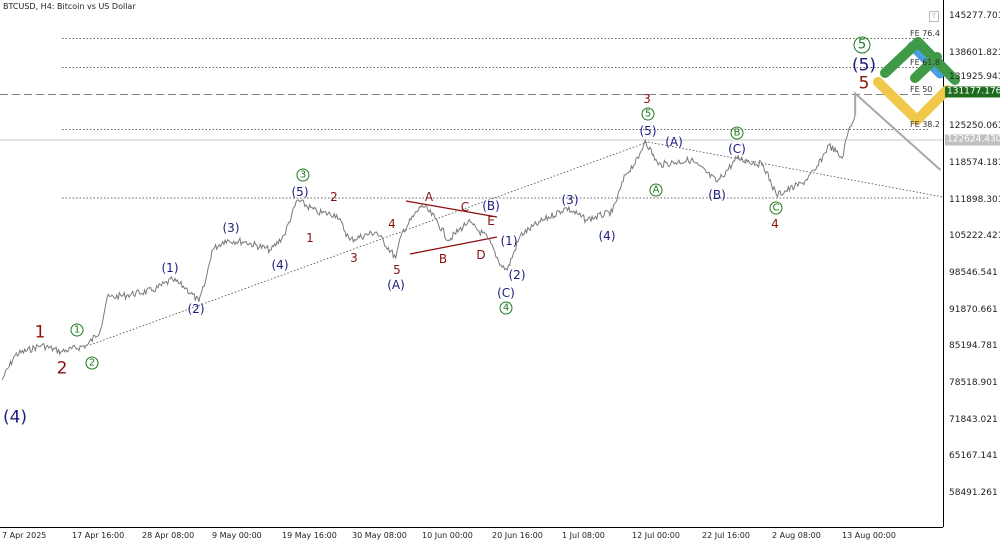 The width and height of the screenshot is (1000, 545). Describe the element at coordinates (168, 535) in the screenshot. I see `time-axis-label: 28 Apr 08:00` at that location.